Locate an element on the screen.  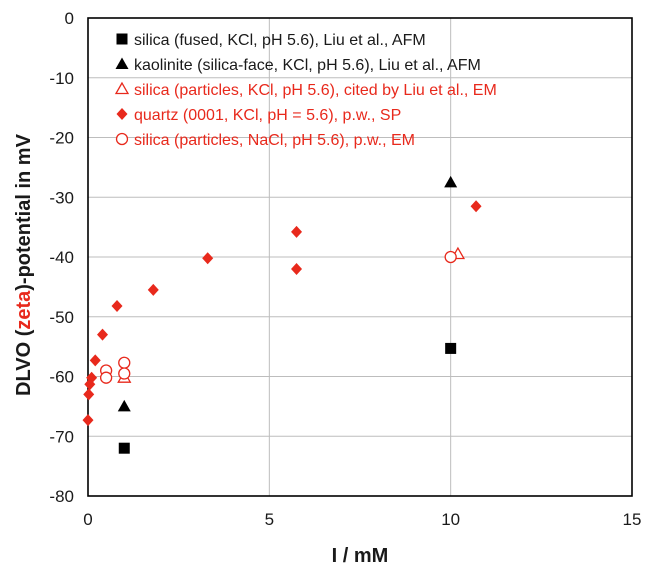
y-axis-title-part-2: zeta is located at coordinates (24, 310).